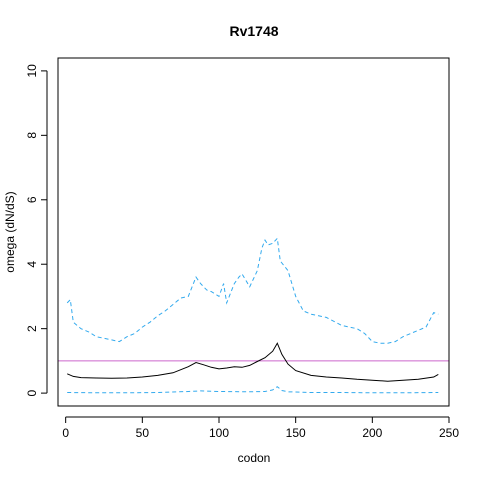 This screenshot has height=480, width=480. I want to click on y-axis-label: omega (dN/dS), so click(10, 231).